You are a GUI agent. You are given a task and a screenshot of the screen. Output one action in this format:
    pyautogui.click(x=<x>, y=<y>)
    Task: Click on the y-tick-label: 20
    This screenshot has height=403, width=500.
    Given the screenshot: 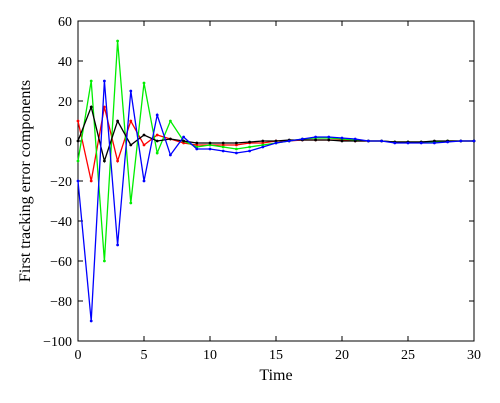 What is the action you would take?
    pyautogui.click(x=65, y=102)
    